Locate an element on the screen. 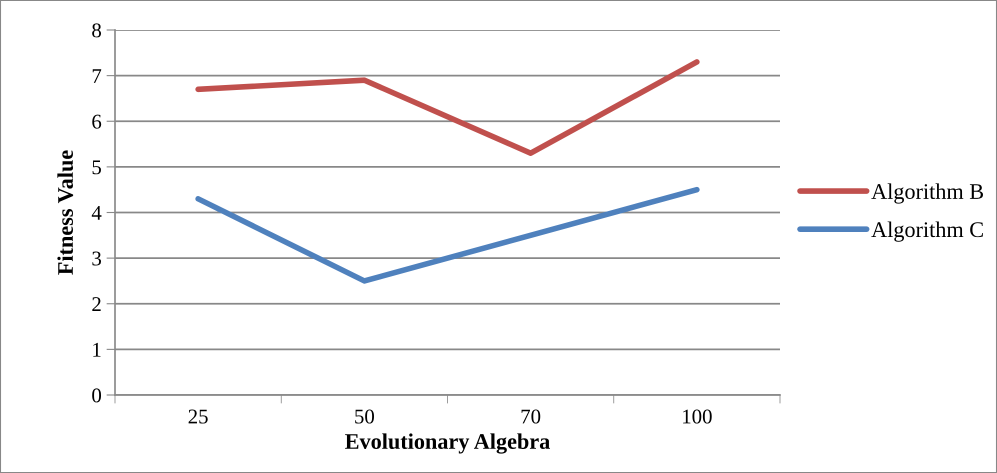  y-tick-label: 6 is located at coordinates (97, 121).